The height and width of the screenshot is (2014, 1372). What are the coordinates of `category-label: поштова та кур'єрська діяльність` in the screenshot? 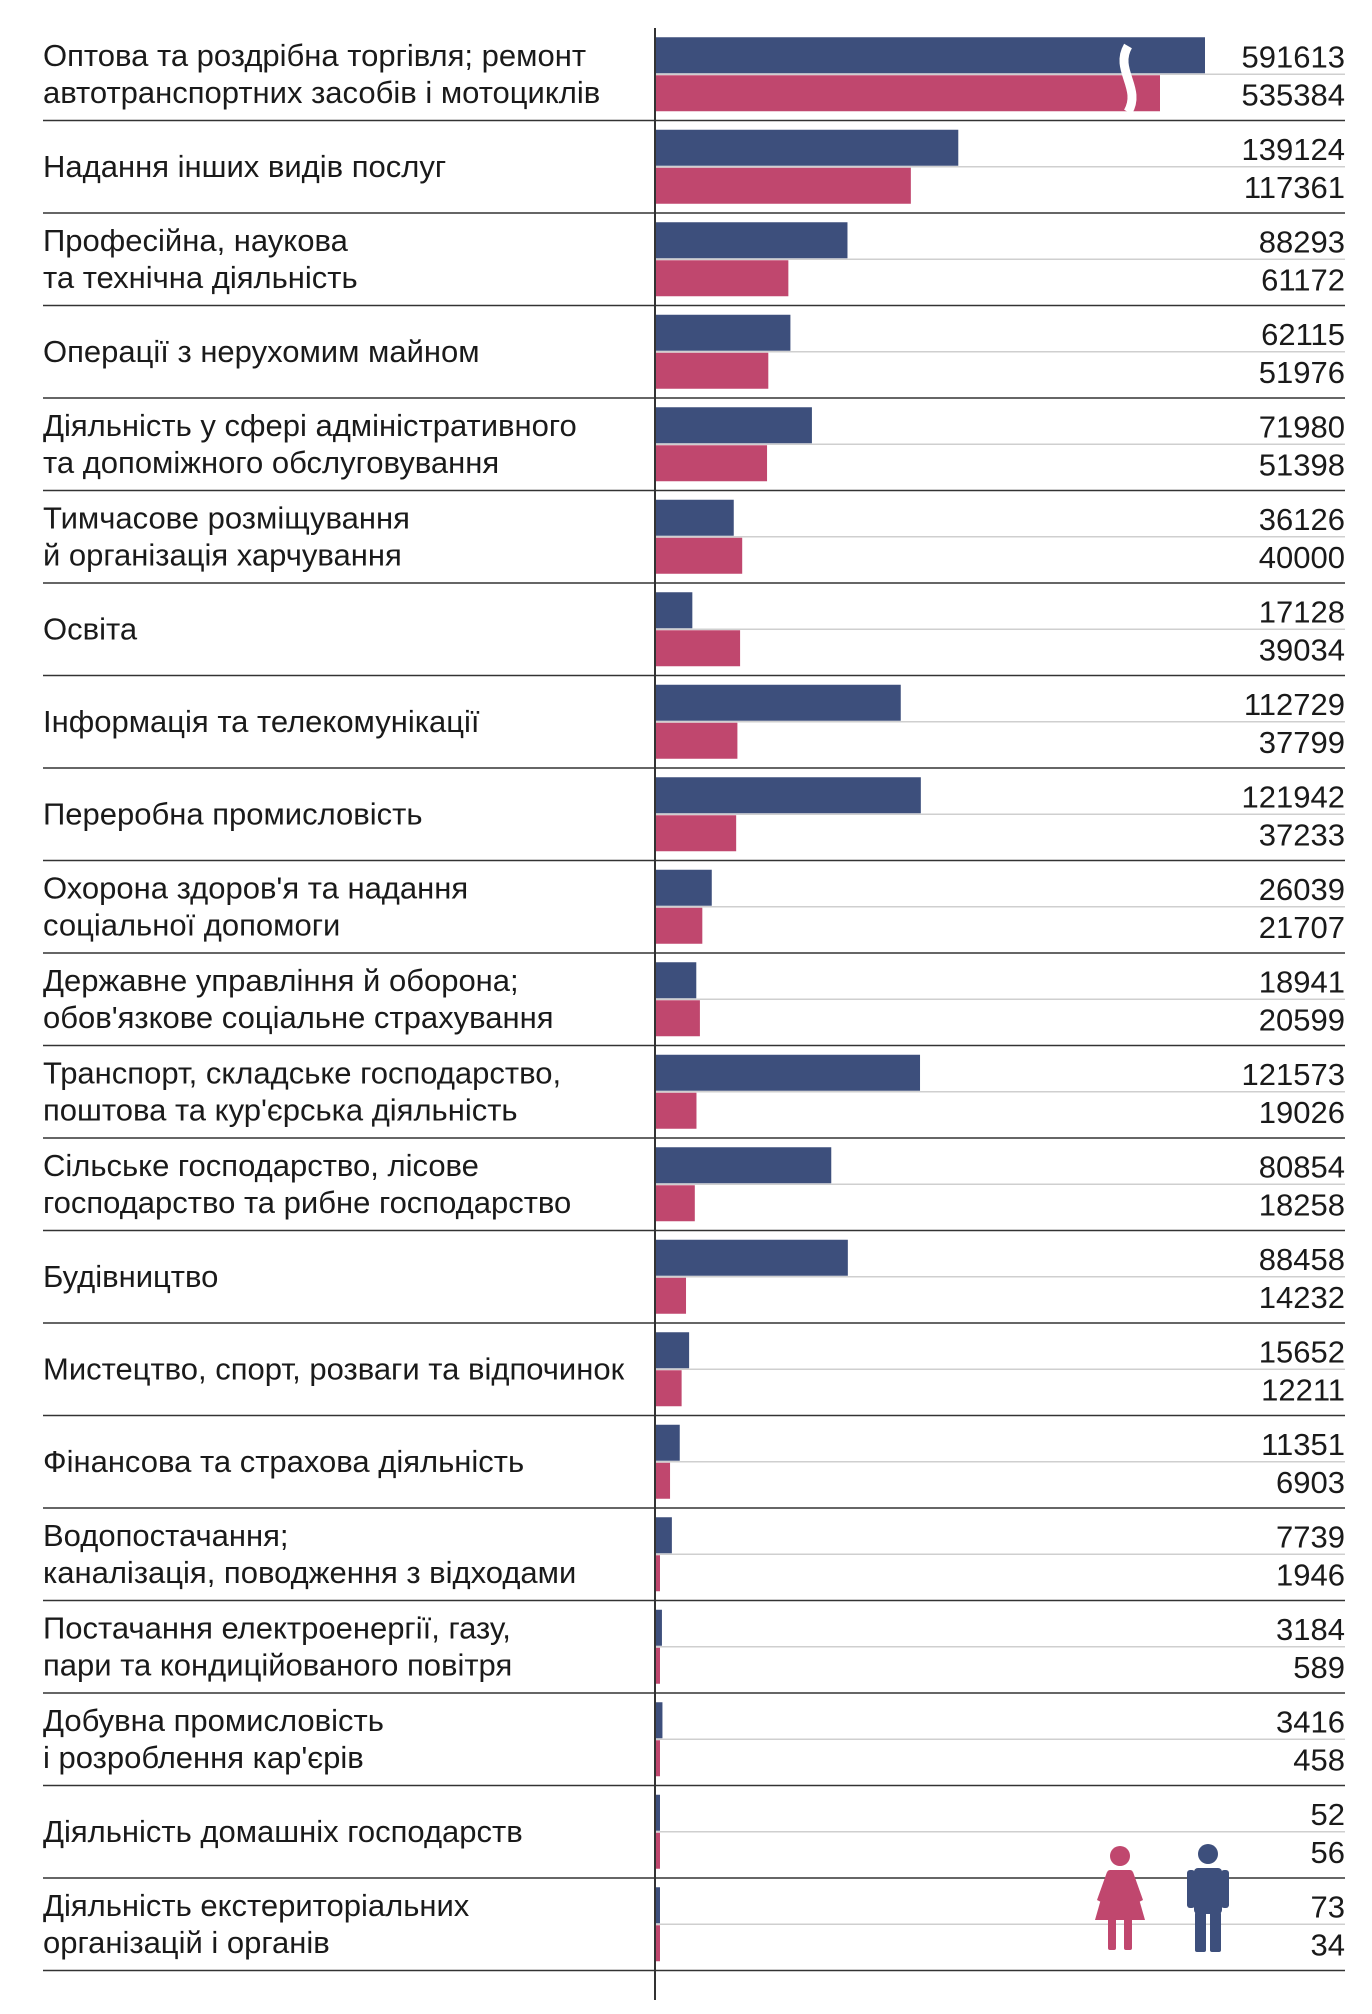 It's located at (280, 1109).